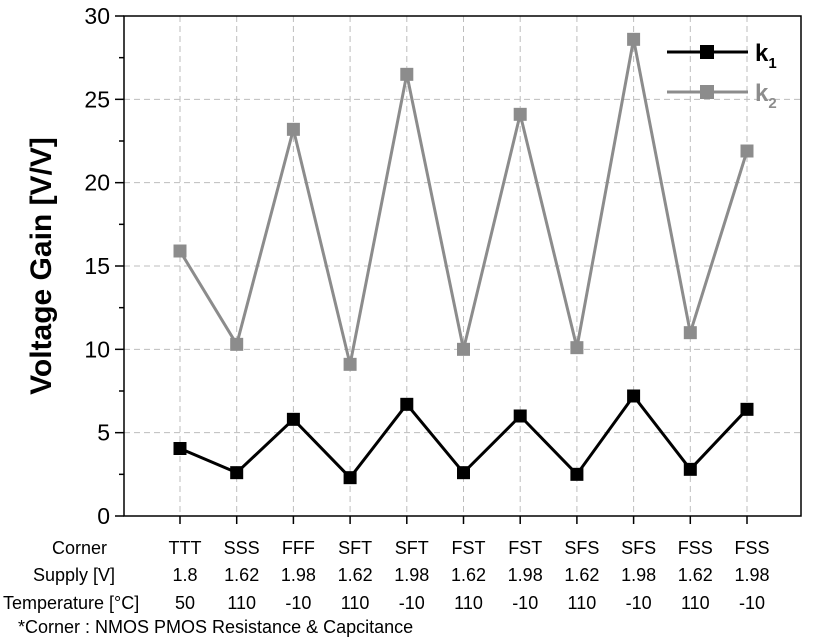  What do you see at coordinates (97, 16) in the screenshot?
I see `y-tick-label: 30` at bounding box center [97, 16].